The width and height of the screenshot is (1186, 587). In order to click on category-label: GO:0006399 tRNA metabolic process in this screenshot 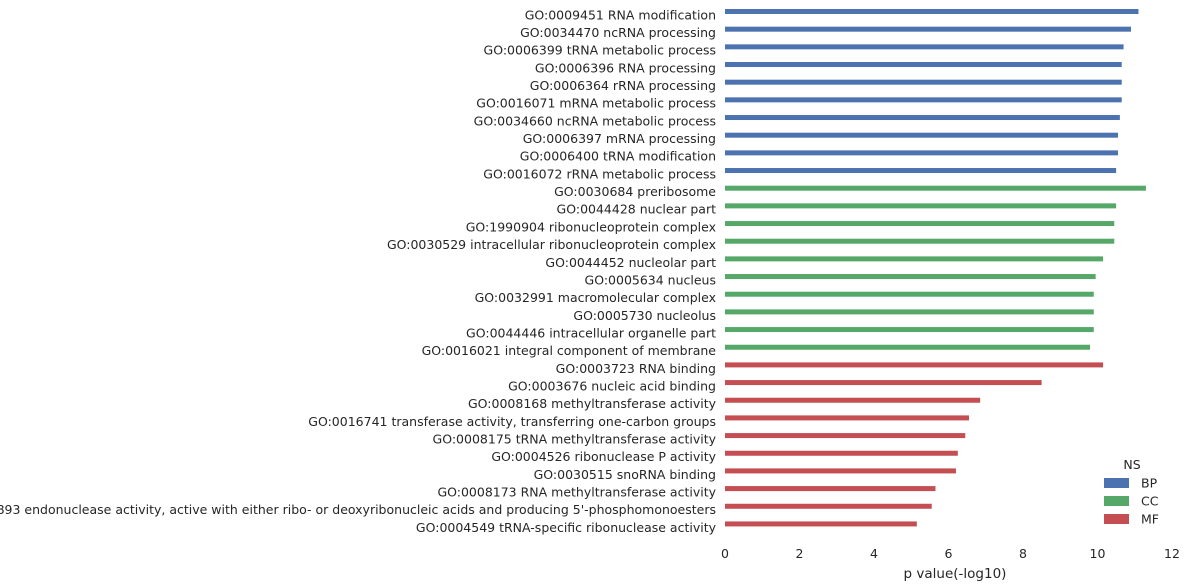, I will do `click(600, 50)`.